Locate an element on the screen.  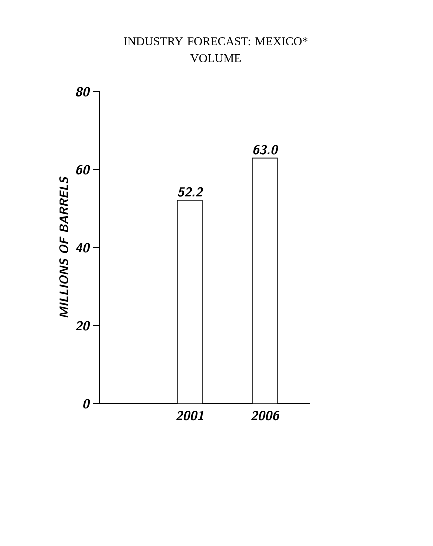
data-label: 52.2 is located at coordinates (191, 192).